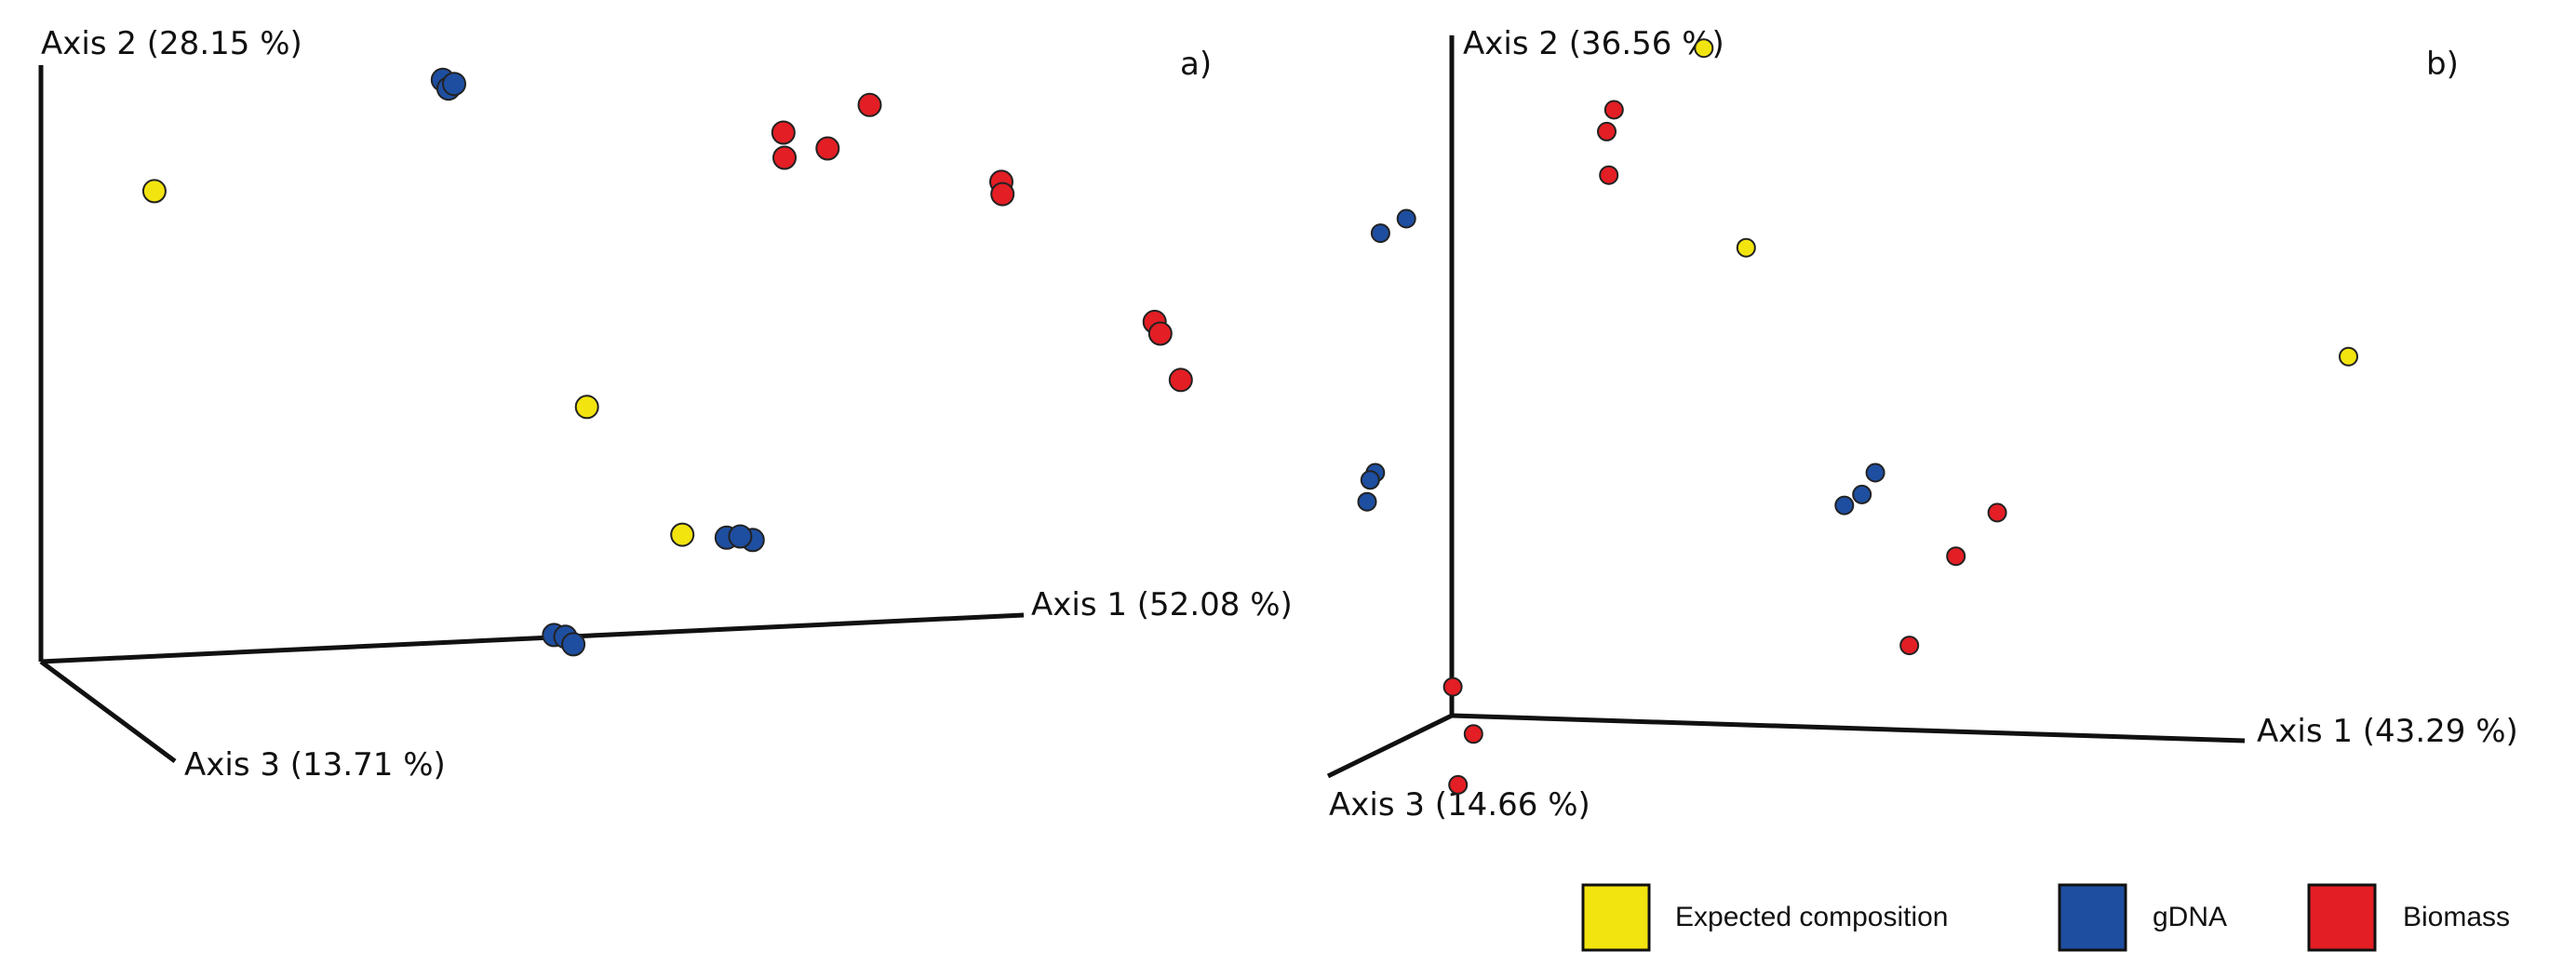  Describe the element at coordinates (1593, 43) in the screenshot. I see `panel-b-axis2-label: Axis 2 (36.56 %)` at that location.